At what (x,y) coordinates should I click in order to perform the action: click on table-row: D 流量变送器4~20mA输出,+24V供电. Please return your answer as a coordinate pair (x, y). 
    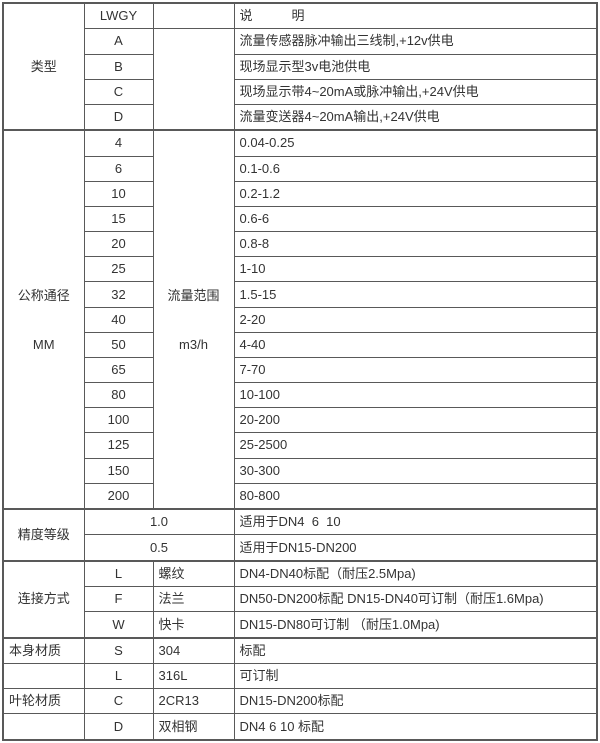
    Looking at the image, I should click on (300, 117).